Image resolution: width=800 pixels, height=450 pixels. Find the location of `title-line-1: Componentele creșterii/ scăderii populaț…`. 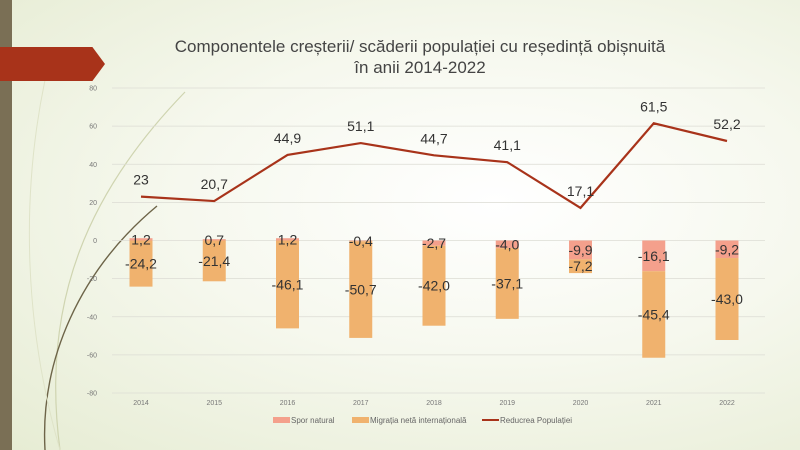

title-line-1: Componentele creșterii/ scăderii populaț… is located at coordinates (420, 46).